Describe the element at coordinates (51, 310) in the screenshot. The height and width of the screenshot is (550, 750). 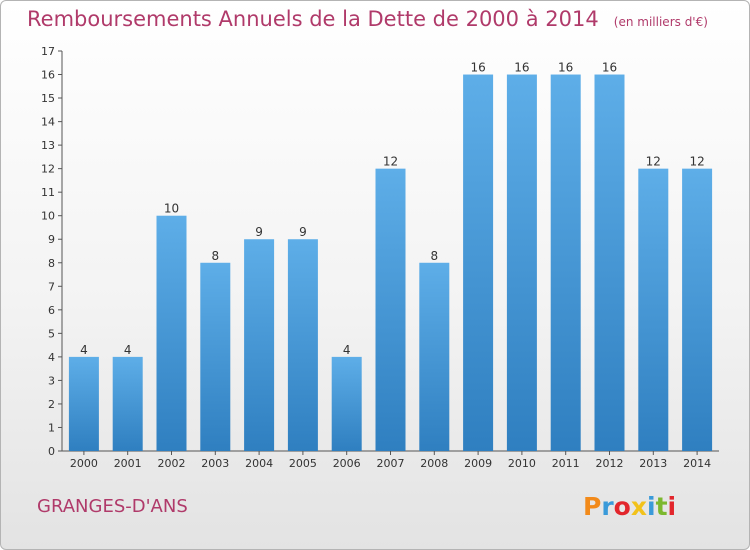
I see `y-tick-label: 6` at that location.